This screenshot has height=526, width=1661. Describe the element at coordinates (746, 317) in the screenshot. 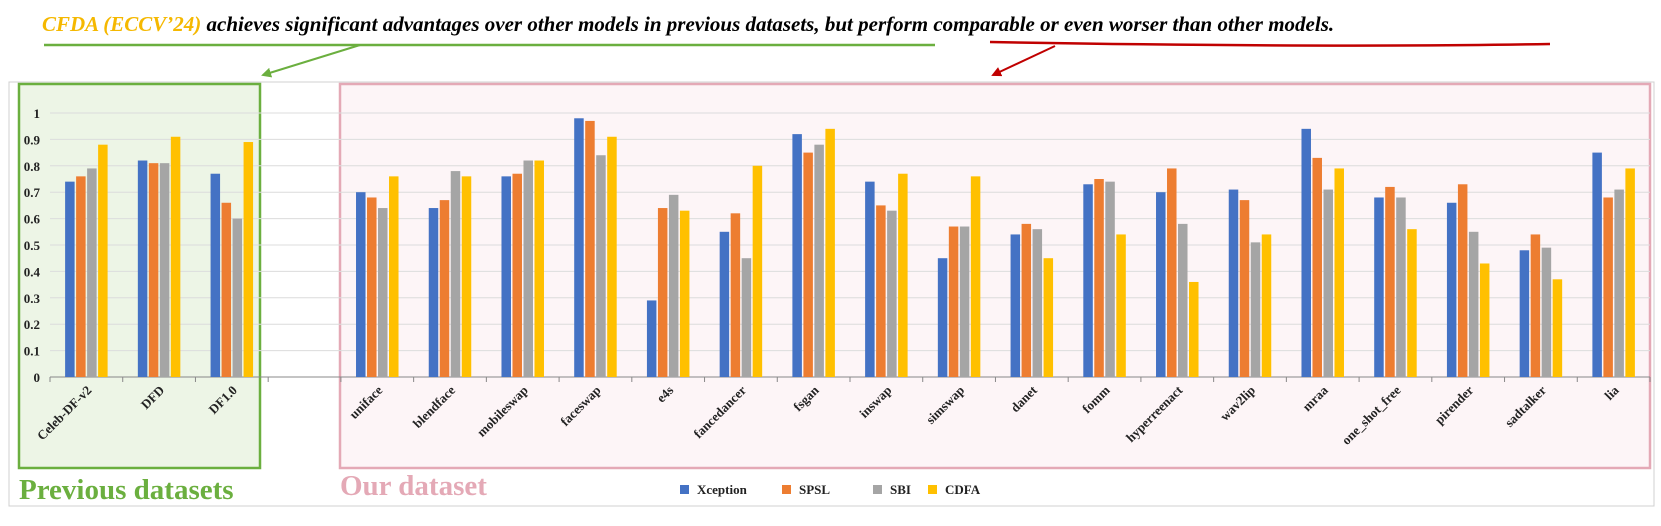

I see `bar-sbi-fancedancer` at that location.